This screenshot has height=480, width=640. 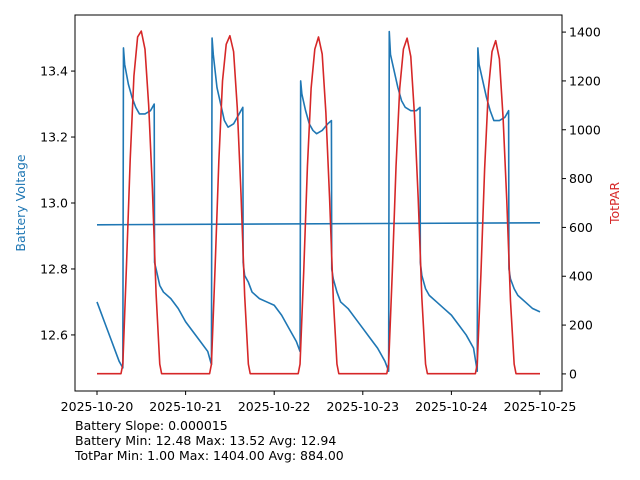 What do you see at coordinates (97, 406) in the screenshot?
I see `x-tick-label: 2025-10-20` at bounding box center [97, 406].